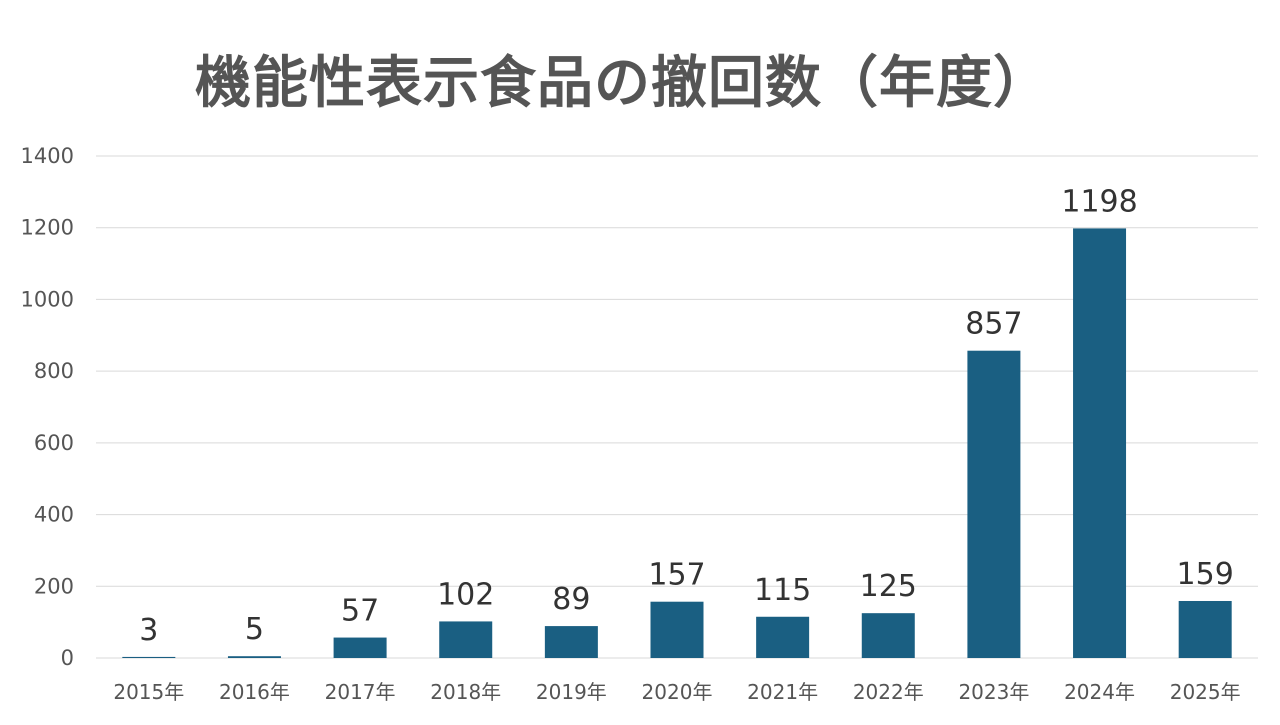 This screenshot has width=1280, height=725. I want to click on data-label: 125, so click(888, 586).